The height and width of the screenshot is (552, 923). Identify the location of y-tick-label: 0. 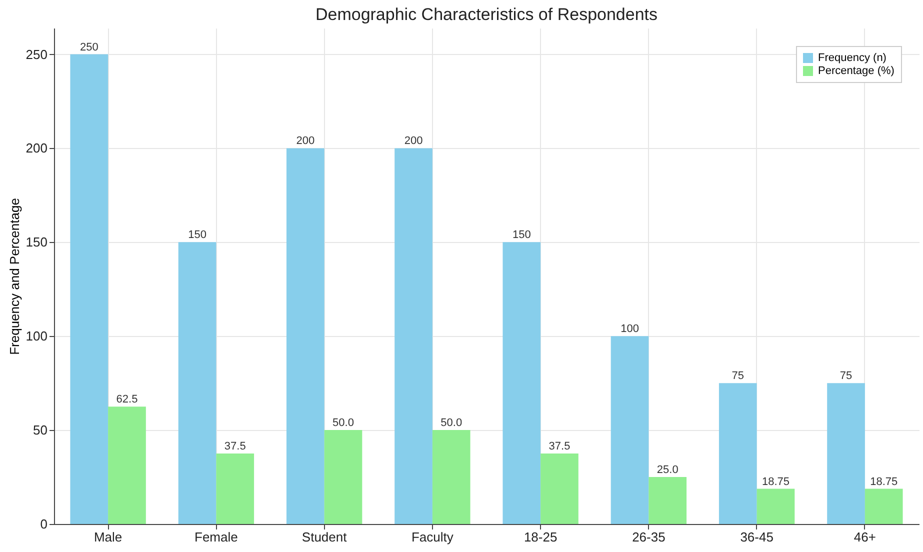
(44, 524).